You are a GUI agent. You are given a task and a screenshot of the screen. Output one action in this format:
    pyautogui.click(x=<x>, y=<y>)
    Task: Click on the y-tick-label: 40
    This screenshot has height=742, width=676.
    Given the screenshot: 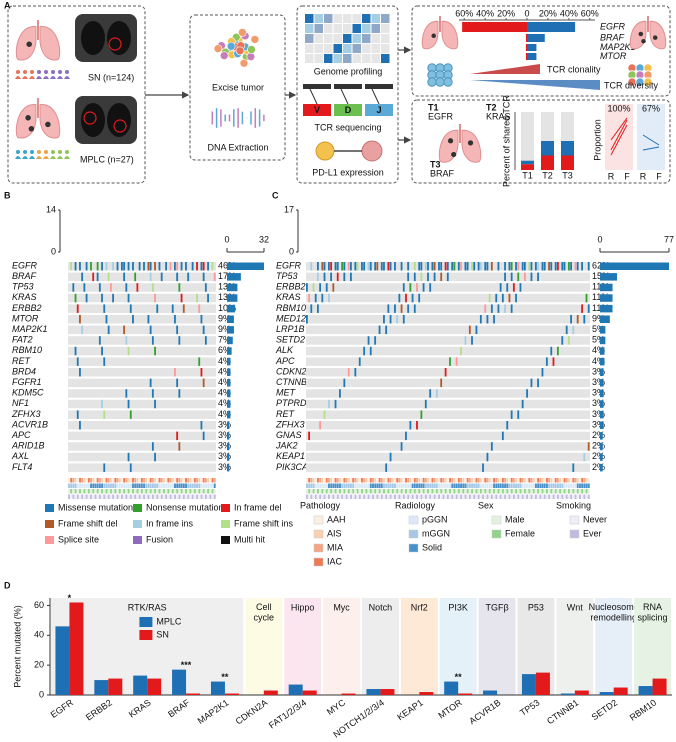 What is the action you would take?
    pyautogui.click(x=39, y=635)
    